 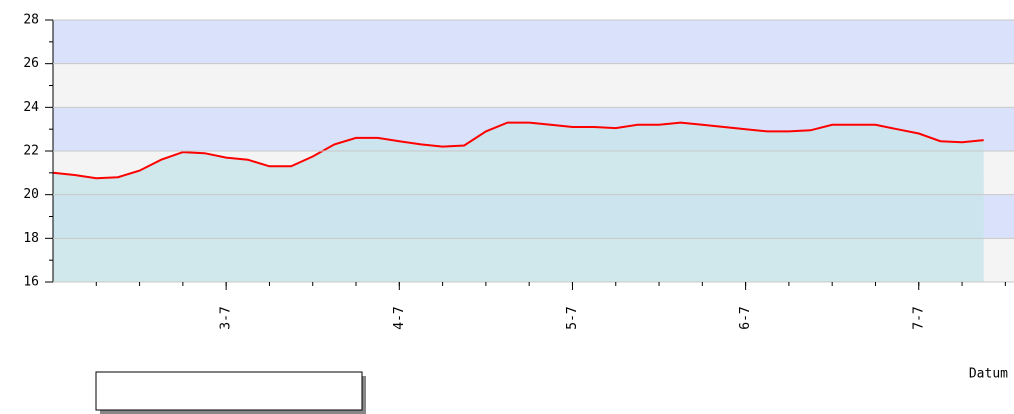 What do you see at coordinates (572, 317) in the screenshot?
I see `x-tick-label: 5-7` at bounding box center [572, 317].